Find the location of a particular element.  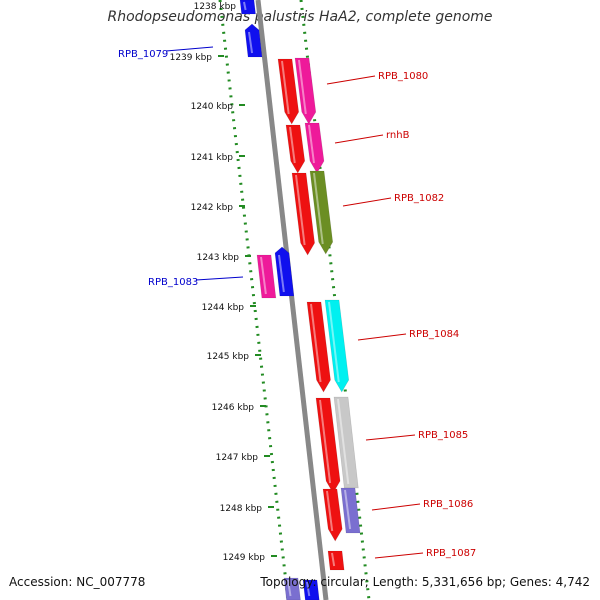

gene-label-rpb-1083: RPB_1083 is located at coordinates (196, 282).